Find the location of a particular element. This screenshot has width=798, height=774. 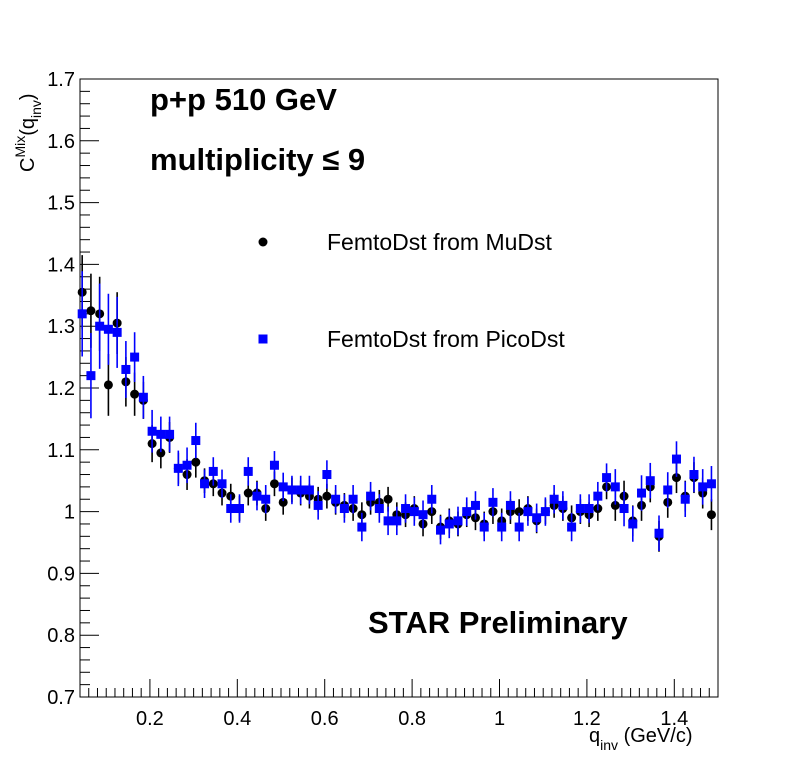

y-axis-title-sup: Mix is located at coordinates (20, 147).